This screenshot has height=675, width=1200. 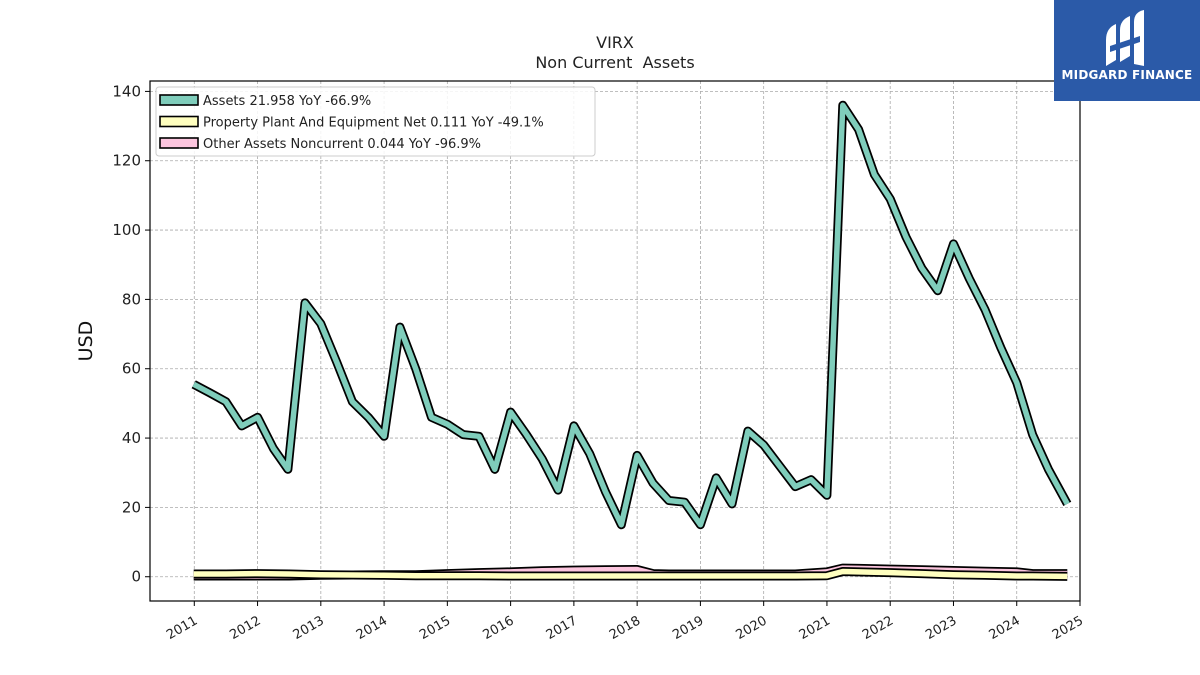 I want to click on x-tick-label: 2013, so click(x=309, y=628).